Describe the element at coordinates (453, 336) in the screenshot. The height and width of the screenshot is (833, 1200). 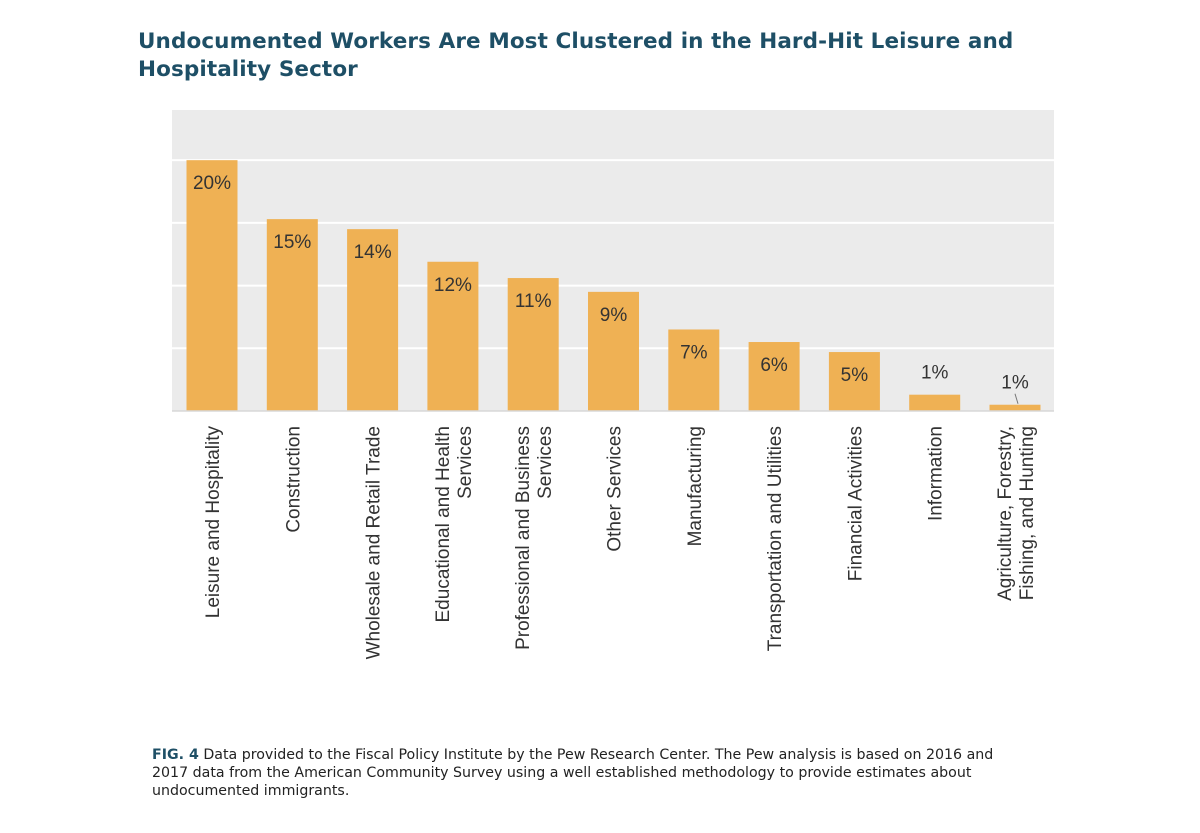
I see `bar-educational-and-health-services` at that location.